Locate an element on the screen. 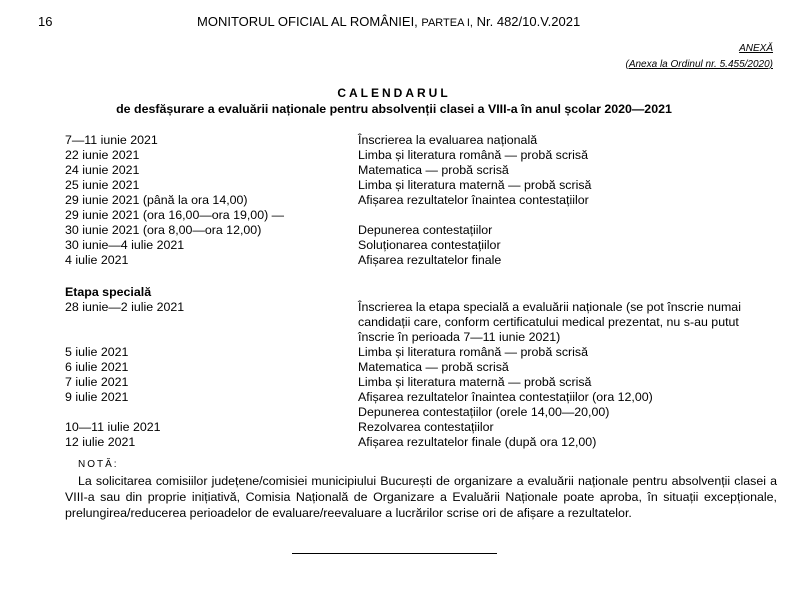 The height and width of the screenshot is (591, 788). schedule-date: 24 iunie 2021 is located at coordinates (102, 170).